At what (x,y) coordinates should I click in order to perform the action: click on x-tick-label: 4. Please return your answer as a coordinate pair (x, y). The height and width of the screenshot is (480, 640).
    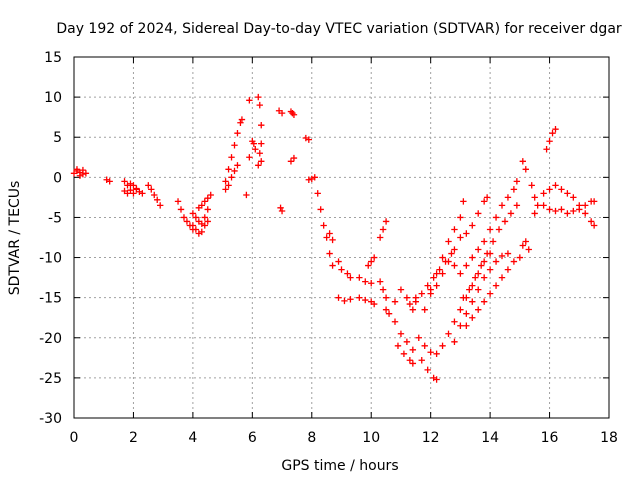
    Looking at the image, I should click on (192, 438).